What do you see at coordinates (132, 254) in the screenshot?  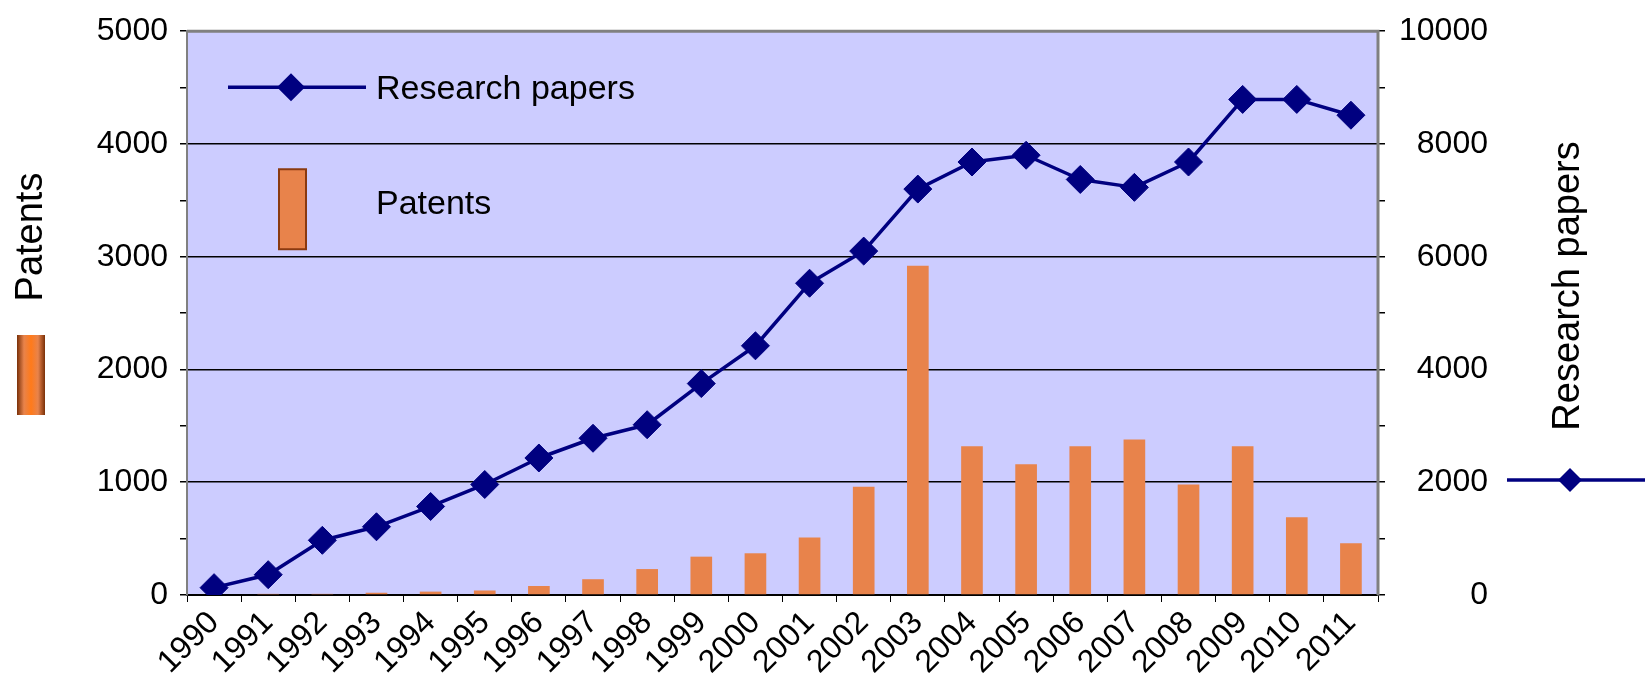 I see `y-tick-label: 3000` at bounding box center [132, 254].